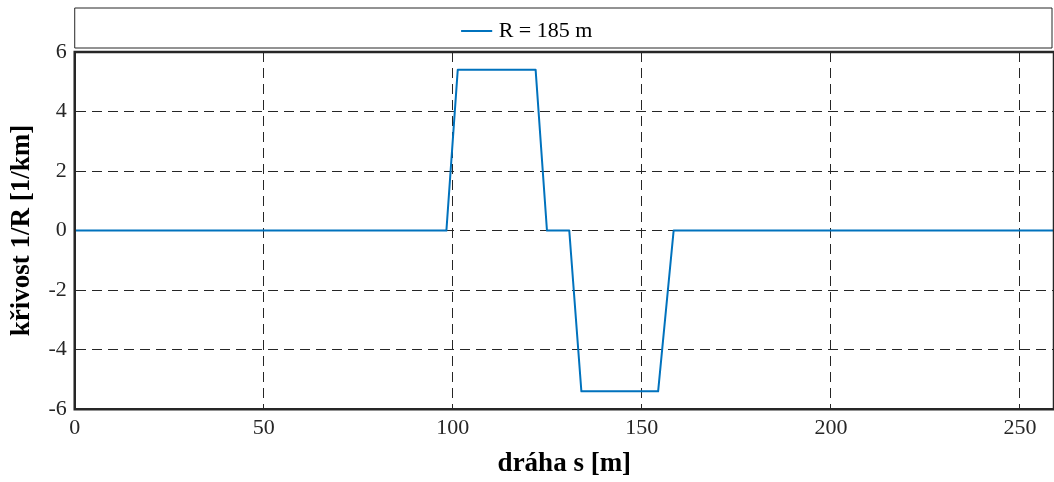  What do you see at coordinates (61, 229) in the screenshot?
I see `y-tick-label: 0` at bounding box center [61, 229].